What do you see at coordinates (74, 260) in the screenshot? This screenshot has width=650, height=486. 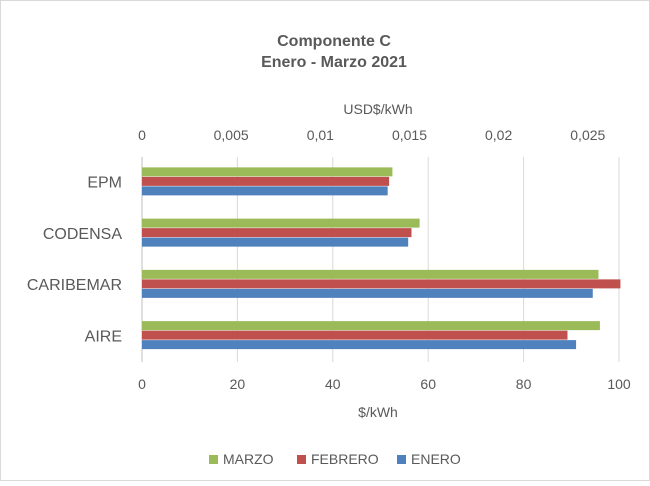 I see `category-labels: EPM CODENSA CARIBEMAR AIRE` at bounding box center [74, 260].